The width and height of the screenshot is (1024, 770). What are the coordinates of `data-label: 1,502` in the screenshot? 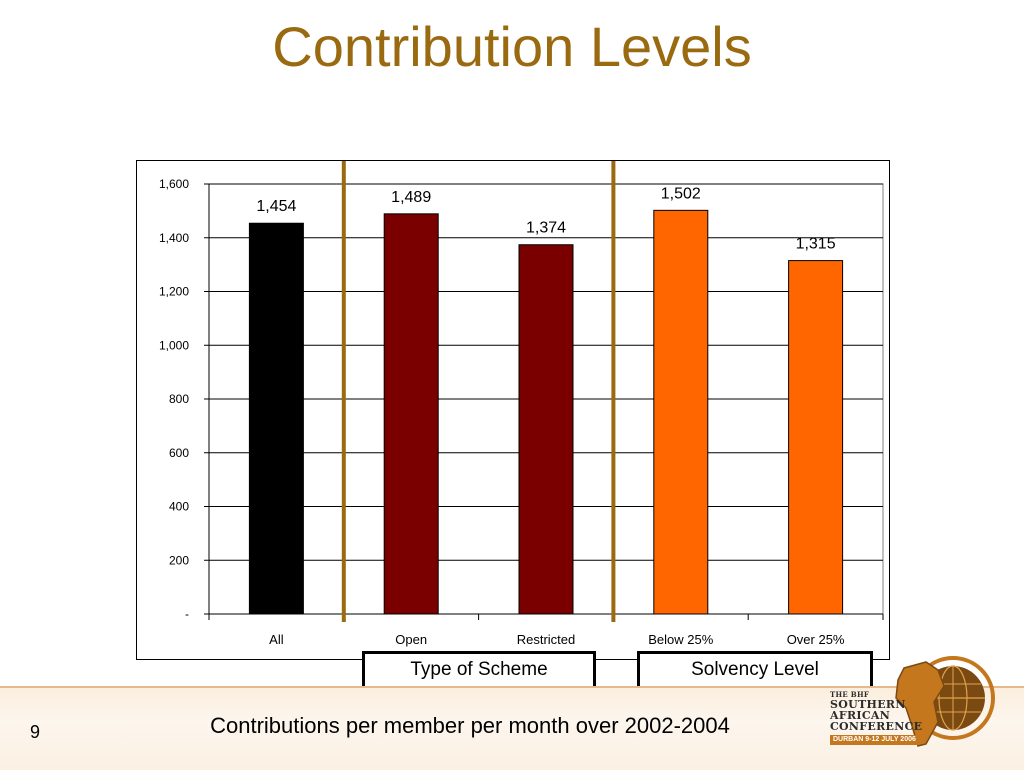 It's located at (681, 193).